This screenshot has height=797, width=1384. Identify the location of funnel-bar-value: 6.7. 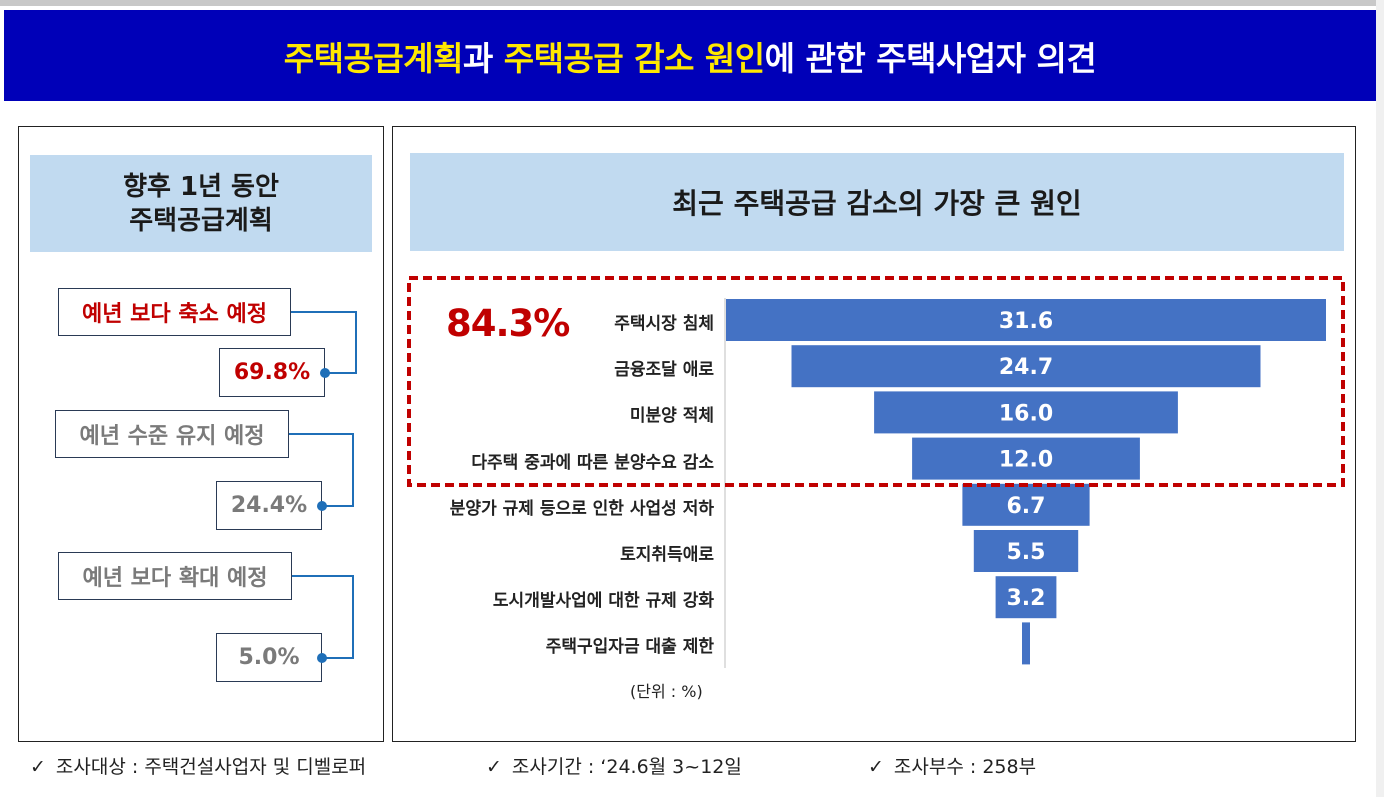
(1026, 506).